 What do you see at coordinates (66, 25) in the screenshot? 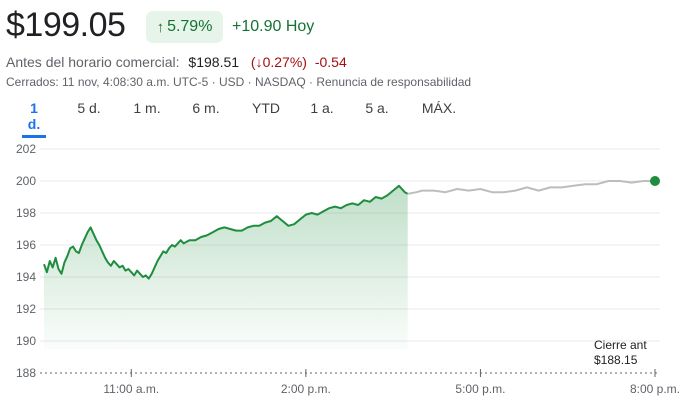
I see `current-price: $199.05` at bounding box center [66, 25].